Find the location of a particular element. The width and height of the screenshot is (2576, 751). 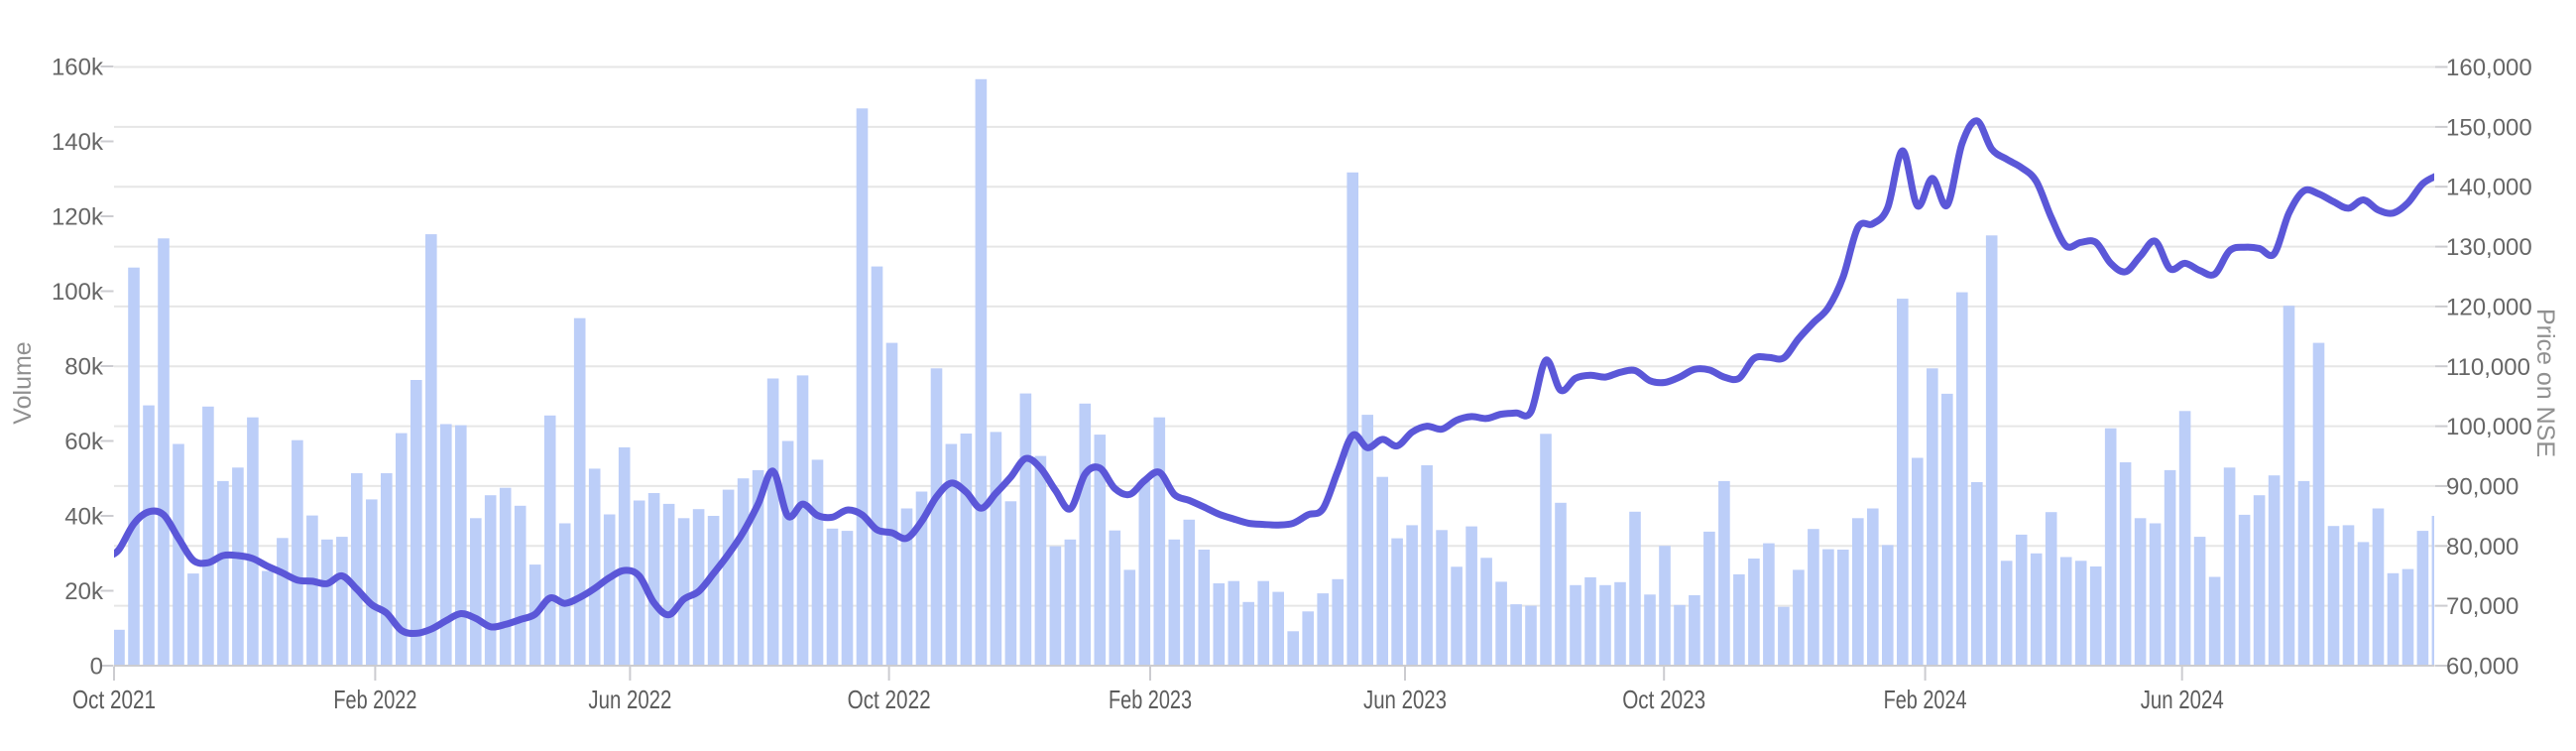

svg-text: 140k is located at coordinates (78, 143).